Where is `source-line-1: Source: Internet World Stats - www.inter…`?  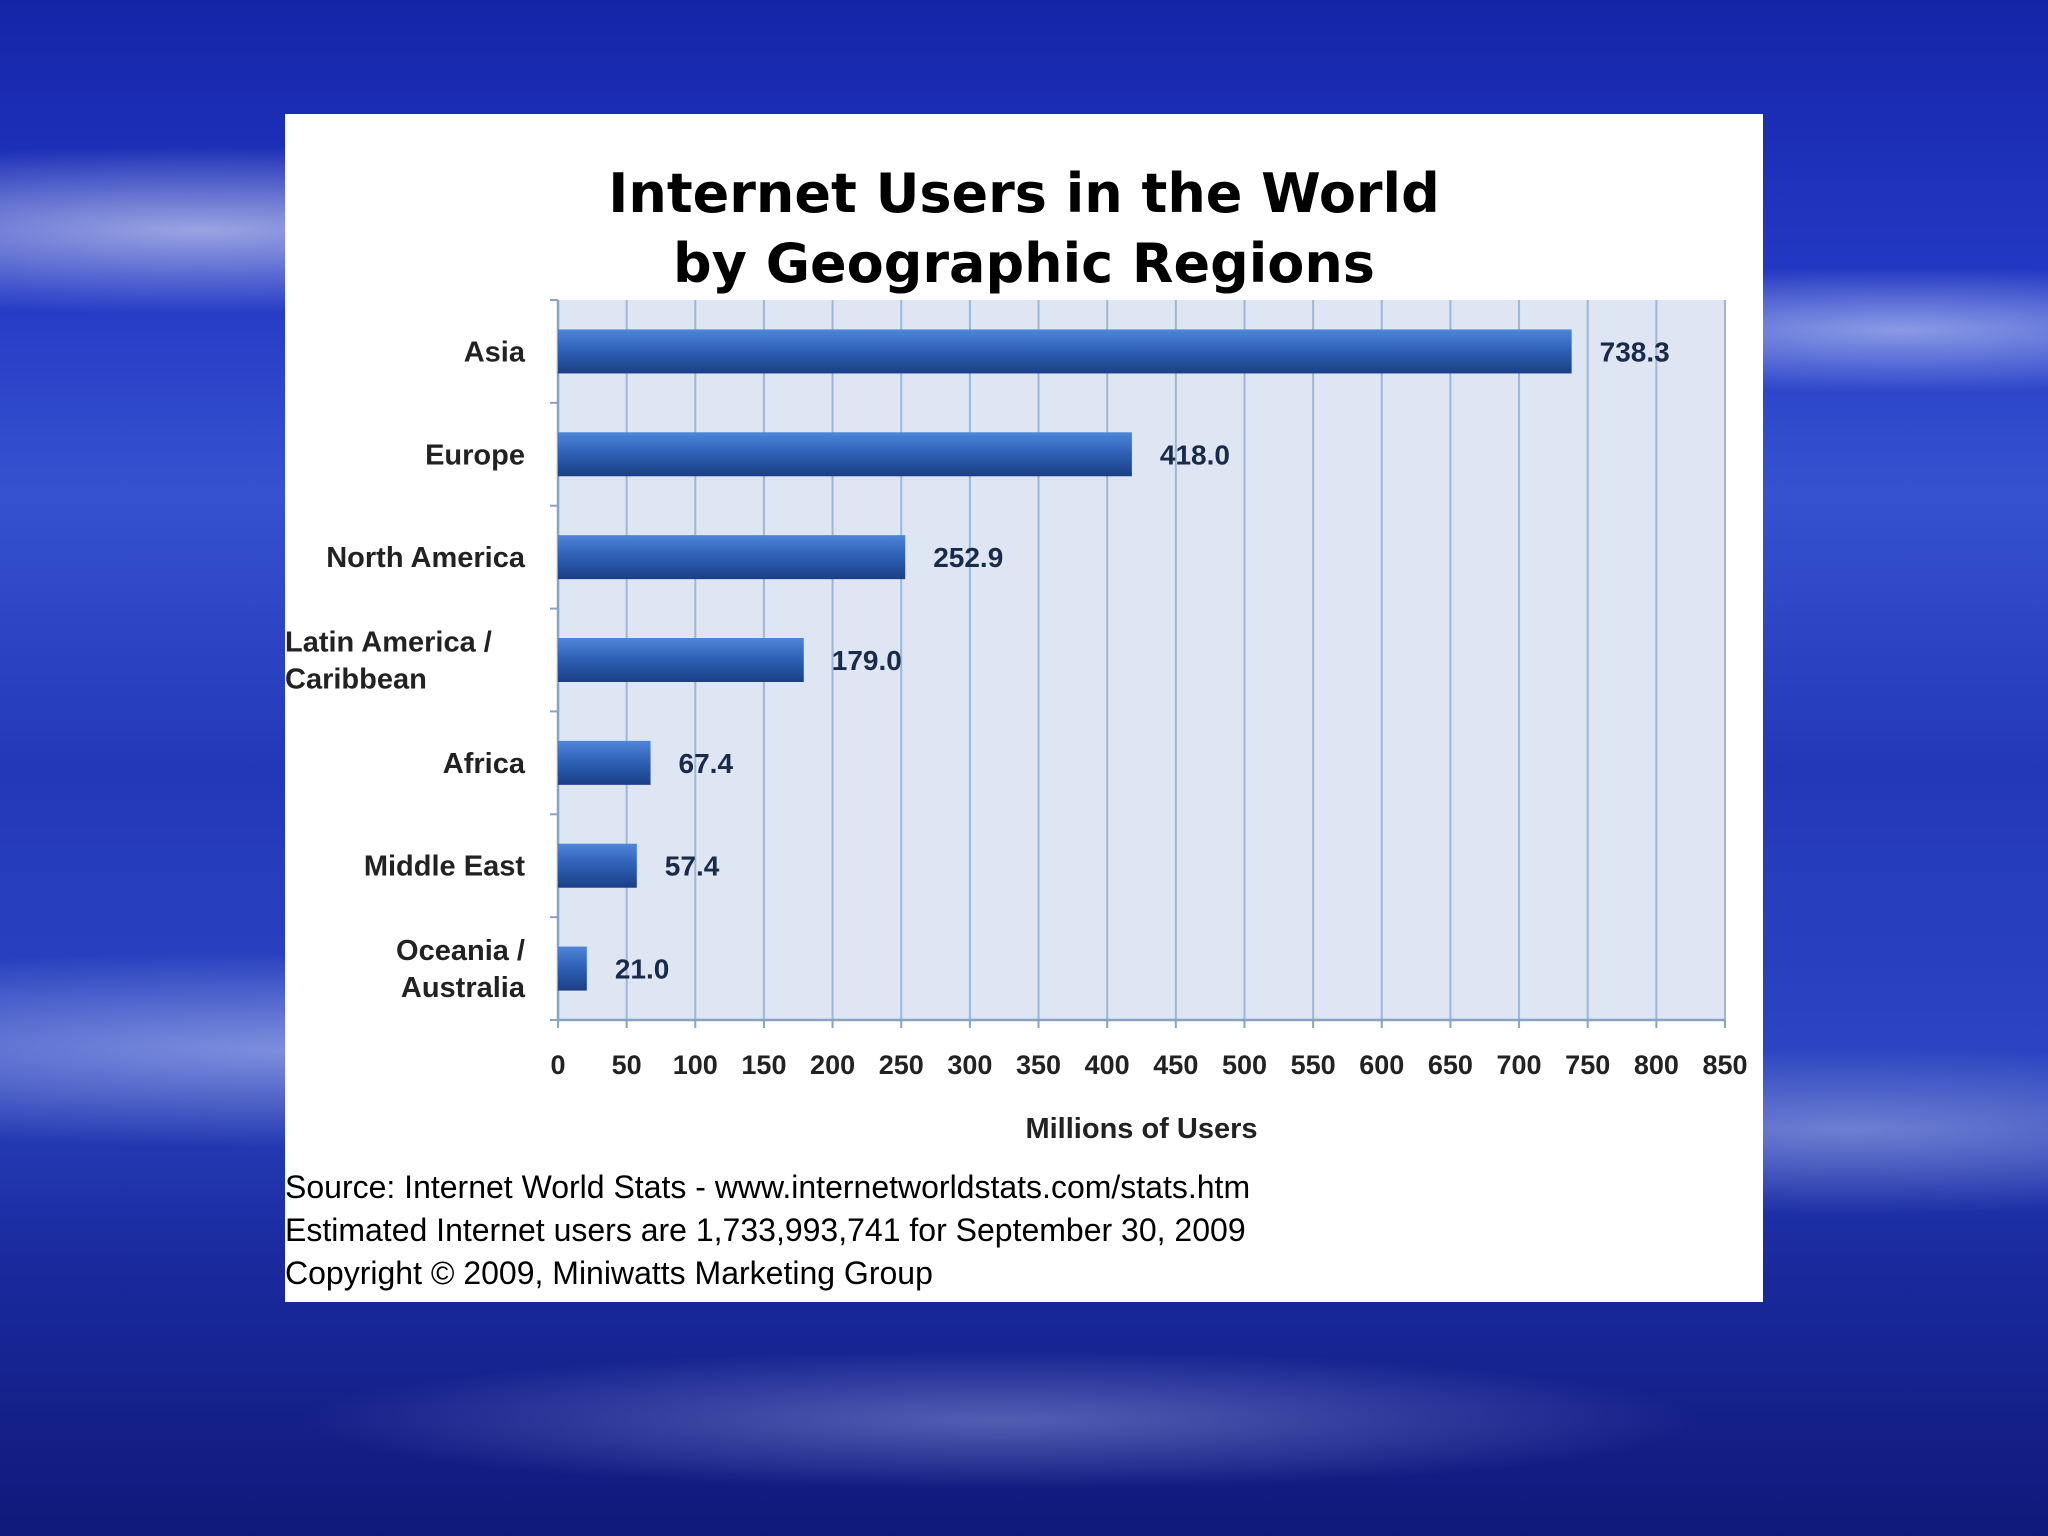
source-line-1: Source: Internet World Stats - www.inter… is located at coordinates (768, 1187).